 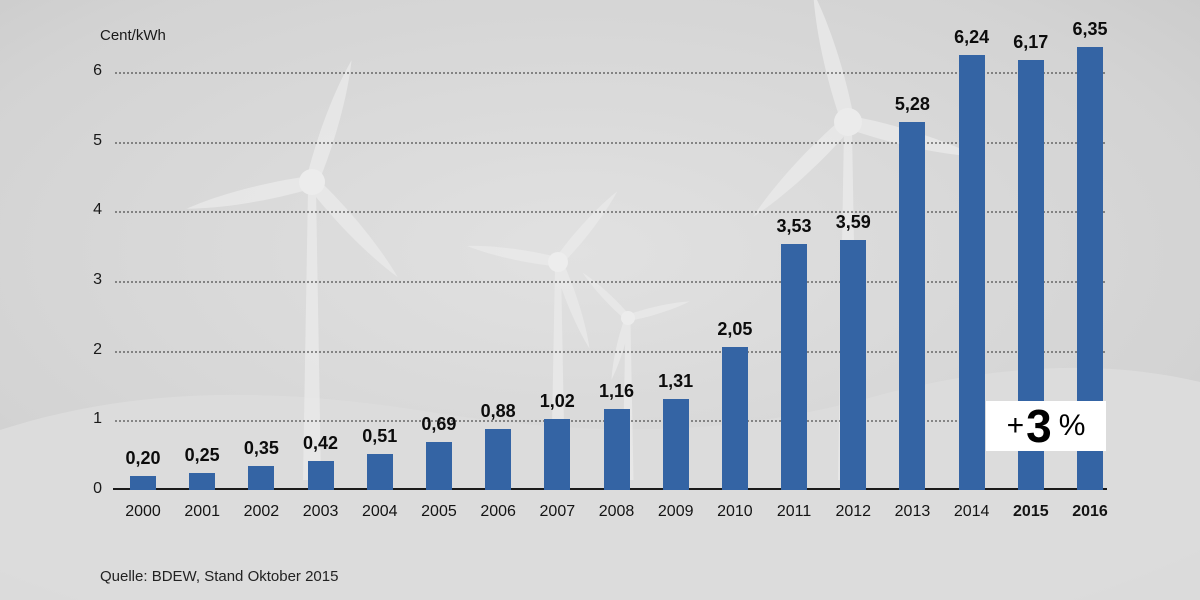 What do you see at coordinates (143, 458) in the screenshot?
I see `value-label-2000: 0,20` at bounding box center [143, 458].